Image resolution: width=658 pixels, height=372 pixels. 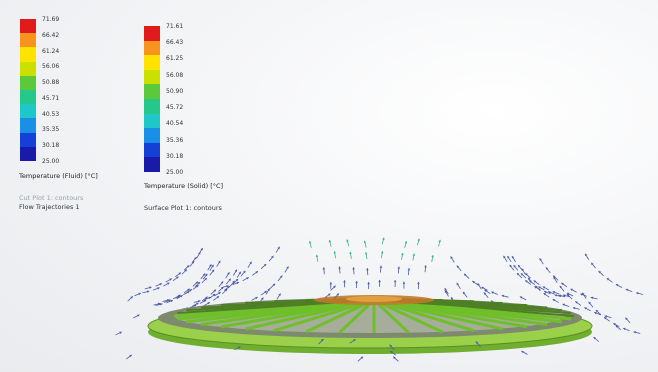 What do you see at coordinates (51, 198) in the screenshot?
I see `fluid-plot-label-cut-plot: Cut Plot 1: contours` at bounding box center [51, 198].